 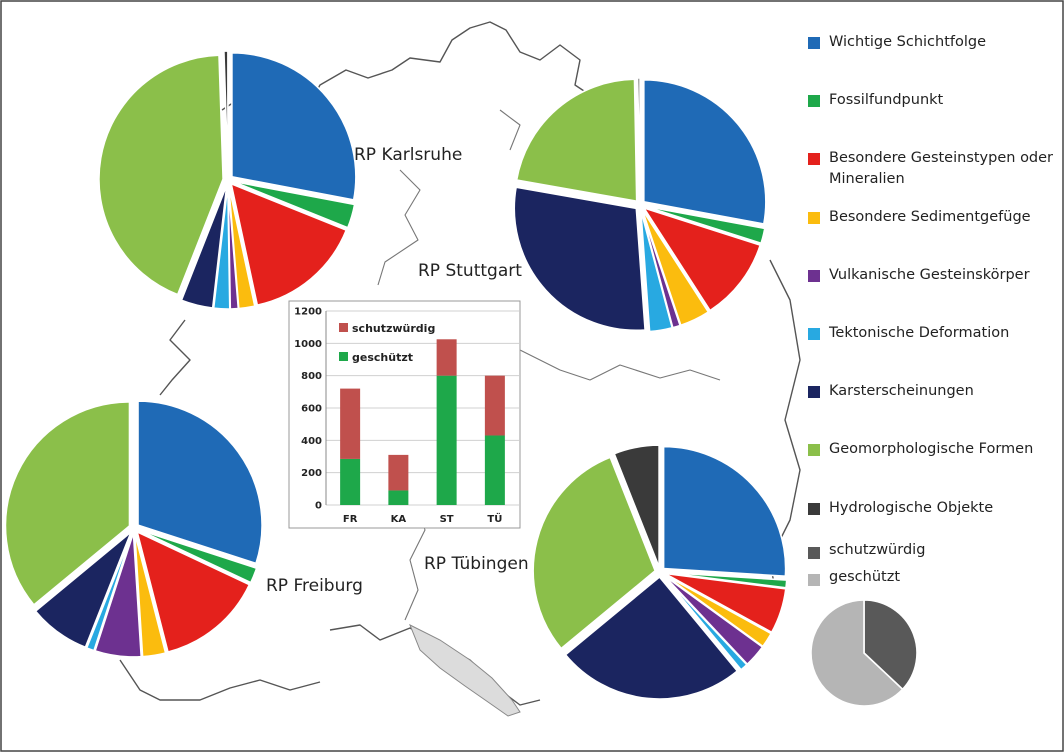 What do you see at coordinates (908, 42) in the screenshot?
I see `legend-label: Wichtige Schichtfolge` at bounding box center [908, 42].